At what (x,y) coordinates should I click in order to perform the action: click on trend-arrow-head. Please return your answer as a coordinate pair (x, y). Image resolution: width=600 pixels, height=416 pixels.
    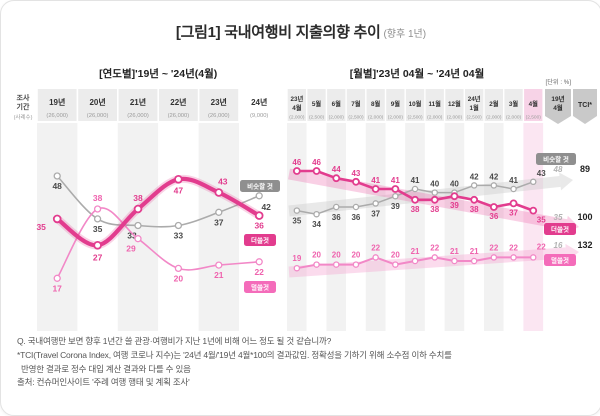
    Looking at the image, I should click on (566, 181).